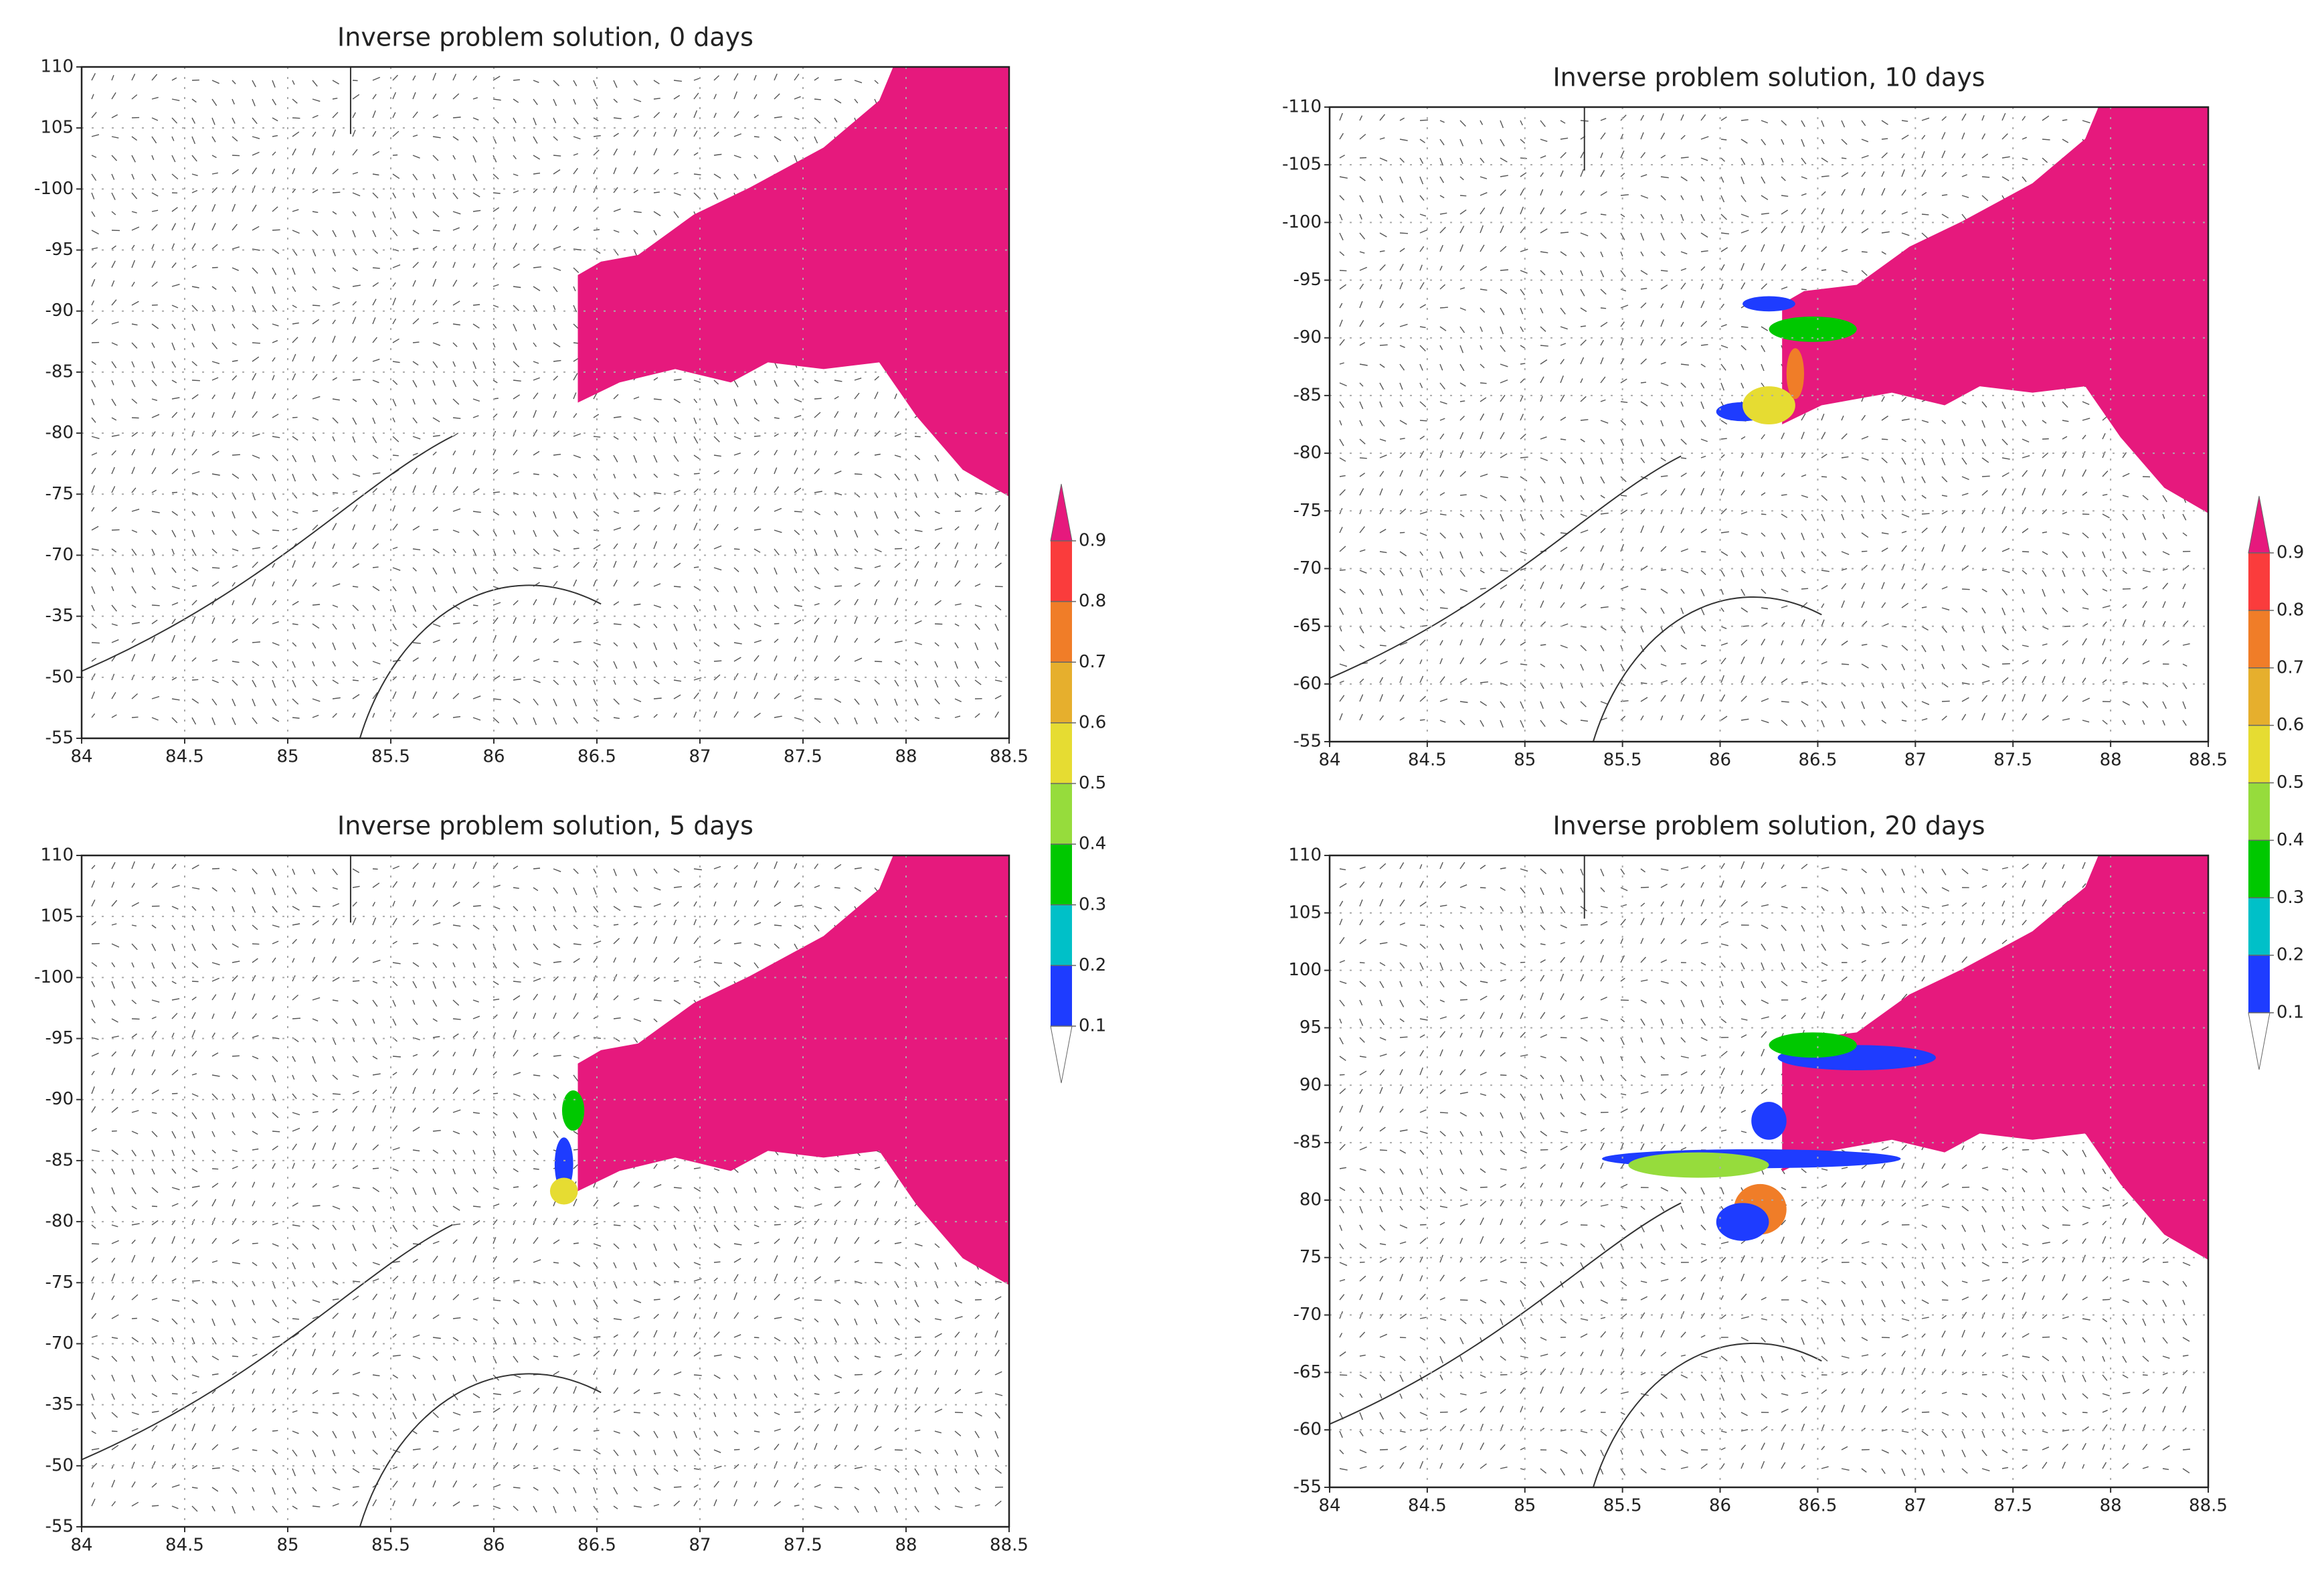 This screenshot has width=2324, height=1573. I want to click on y-tick-label: -50, so click(60, 1465).